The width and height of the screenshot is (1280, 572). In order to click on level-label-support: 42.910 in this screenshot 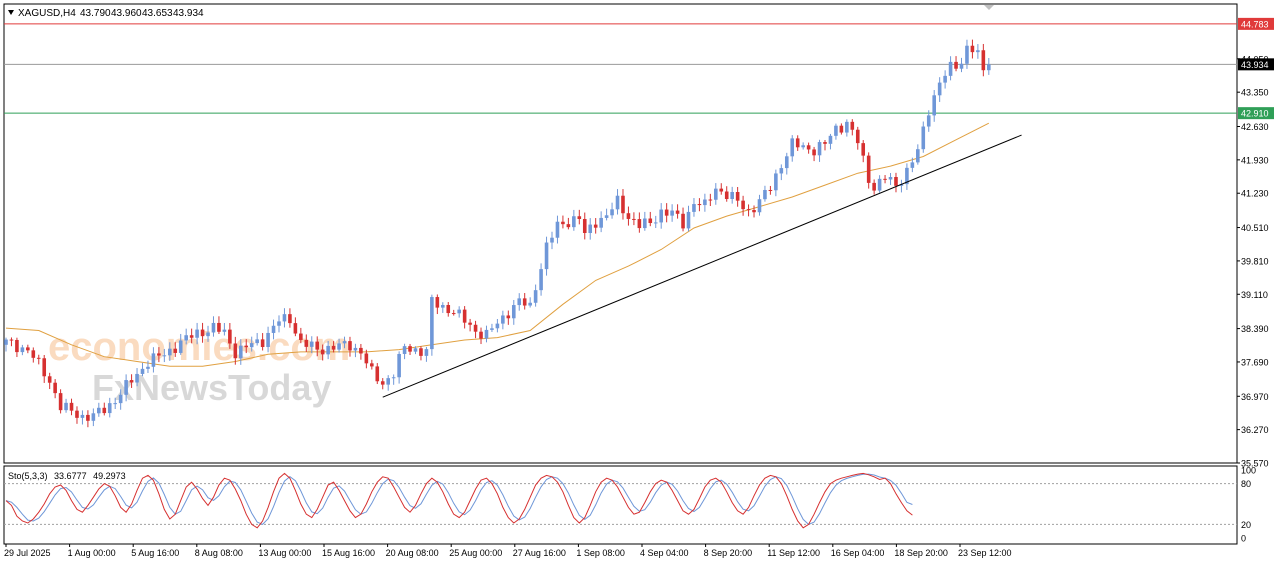, I will do `click(1255, 114)`.